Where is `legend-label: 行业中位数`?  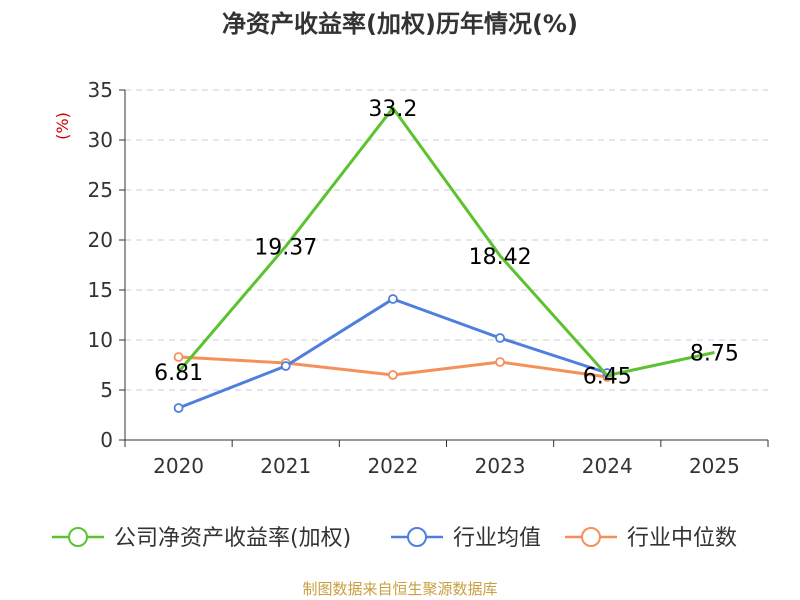 legend-label: 行业中位数 is located at coordinates (682, 538).